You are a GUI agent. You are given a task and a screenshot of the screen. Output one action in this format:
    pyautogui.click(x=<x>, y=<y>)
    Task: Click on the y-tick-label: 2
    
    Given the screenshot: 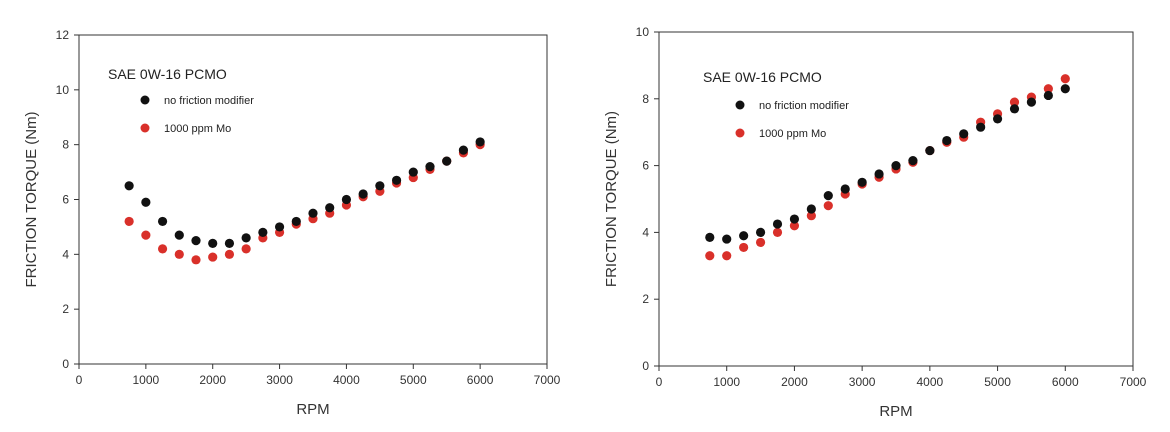 What is the action you would take?
    pyautogui.click(x=65, y=309)
    